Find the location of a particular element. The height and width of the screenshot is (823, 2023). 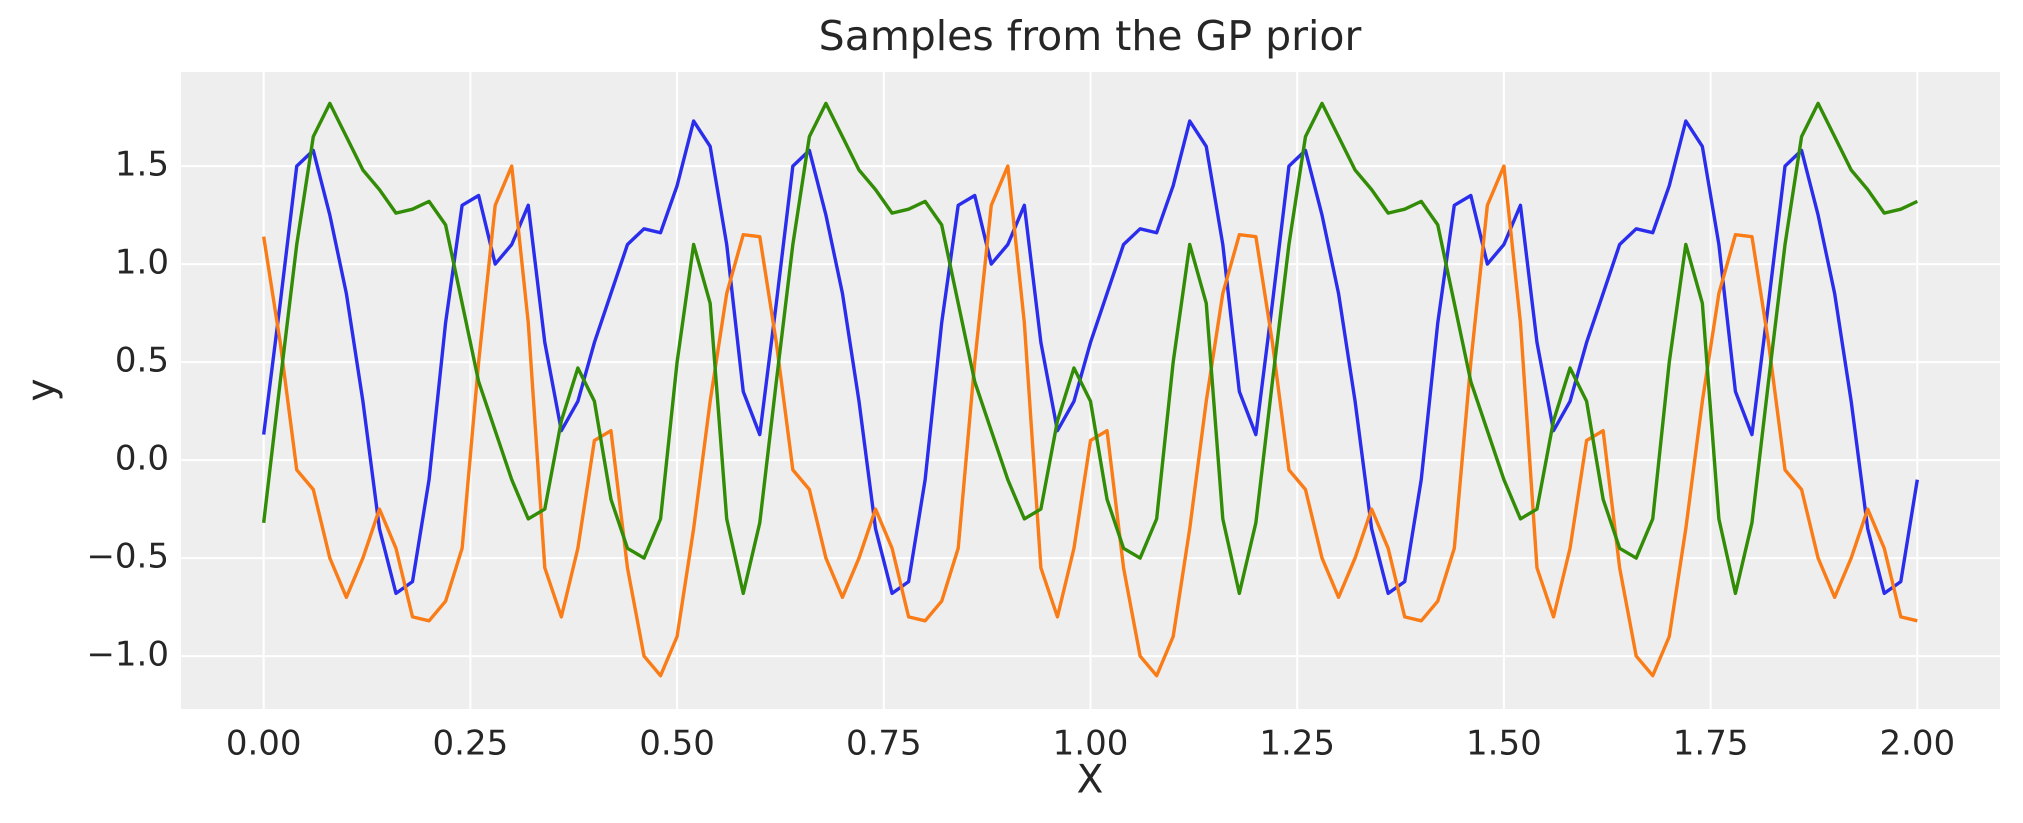

x-tick-label: 2.00 is located at coordinates (1917, 744).